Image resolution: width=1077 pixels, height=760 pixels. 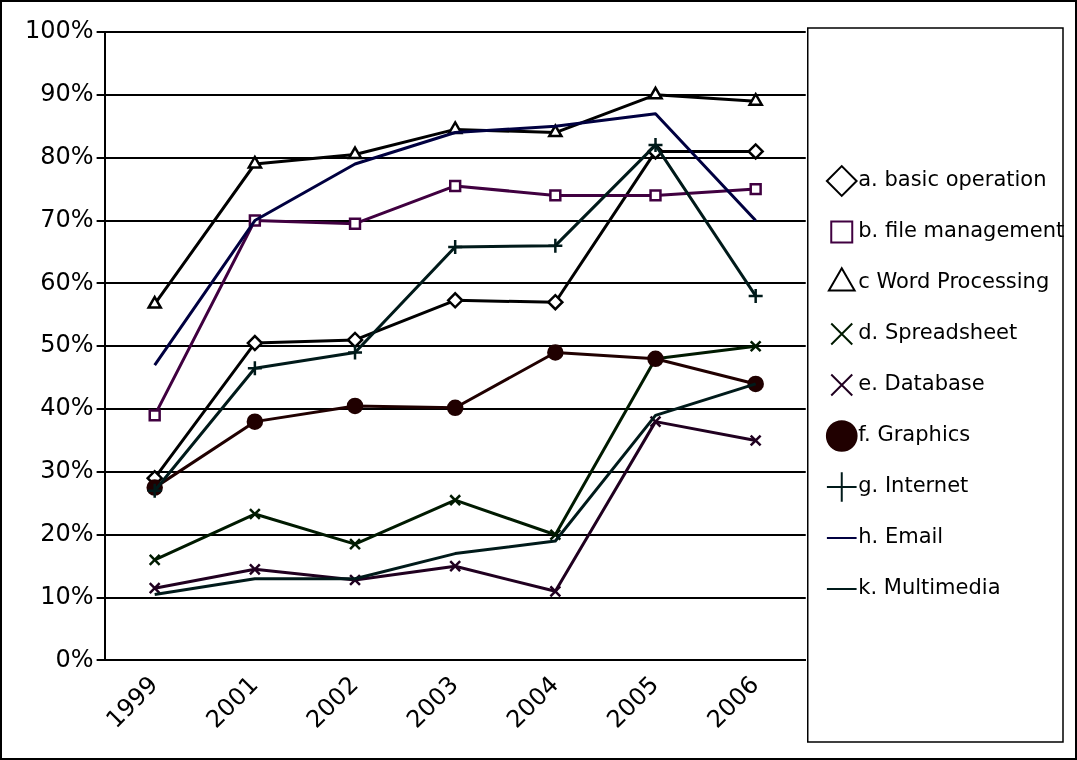 What do you see at coordinates (67, 155) in the screenshot?
I see `y-tick-label: 80%` at bounding box center [67, 155].